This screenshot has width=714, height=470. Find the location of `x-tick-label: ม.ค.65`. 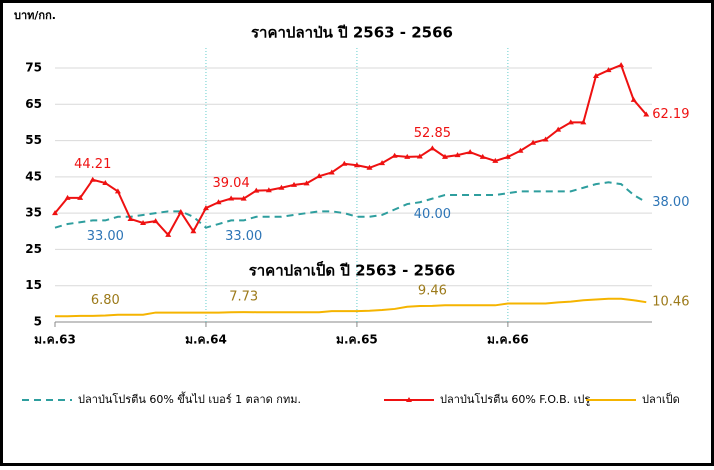

x-tick-label: ม.ค.65 is located at coordinates (357, 340).